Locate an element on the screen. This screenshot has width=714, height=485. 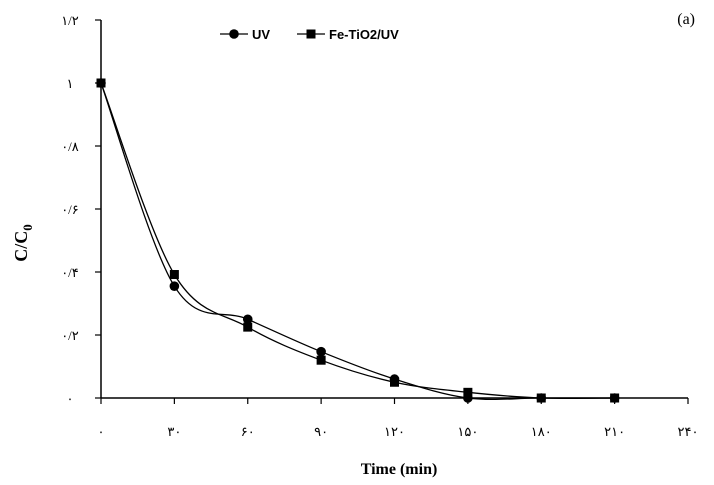
y-tick-label: ۰/۶ is located at coordinates (70, 209).